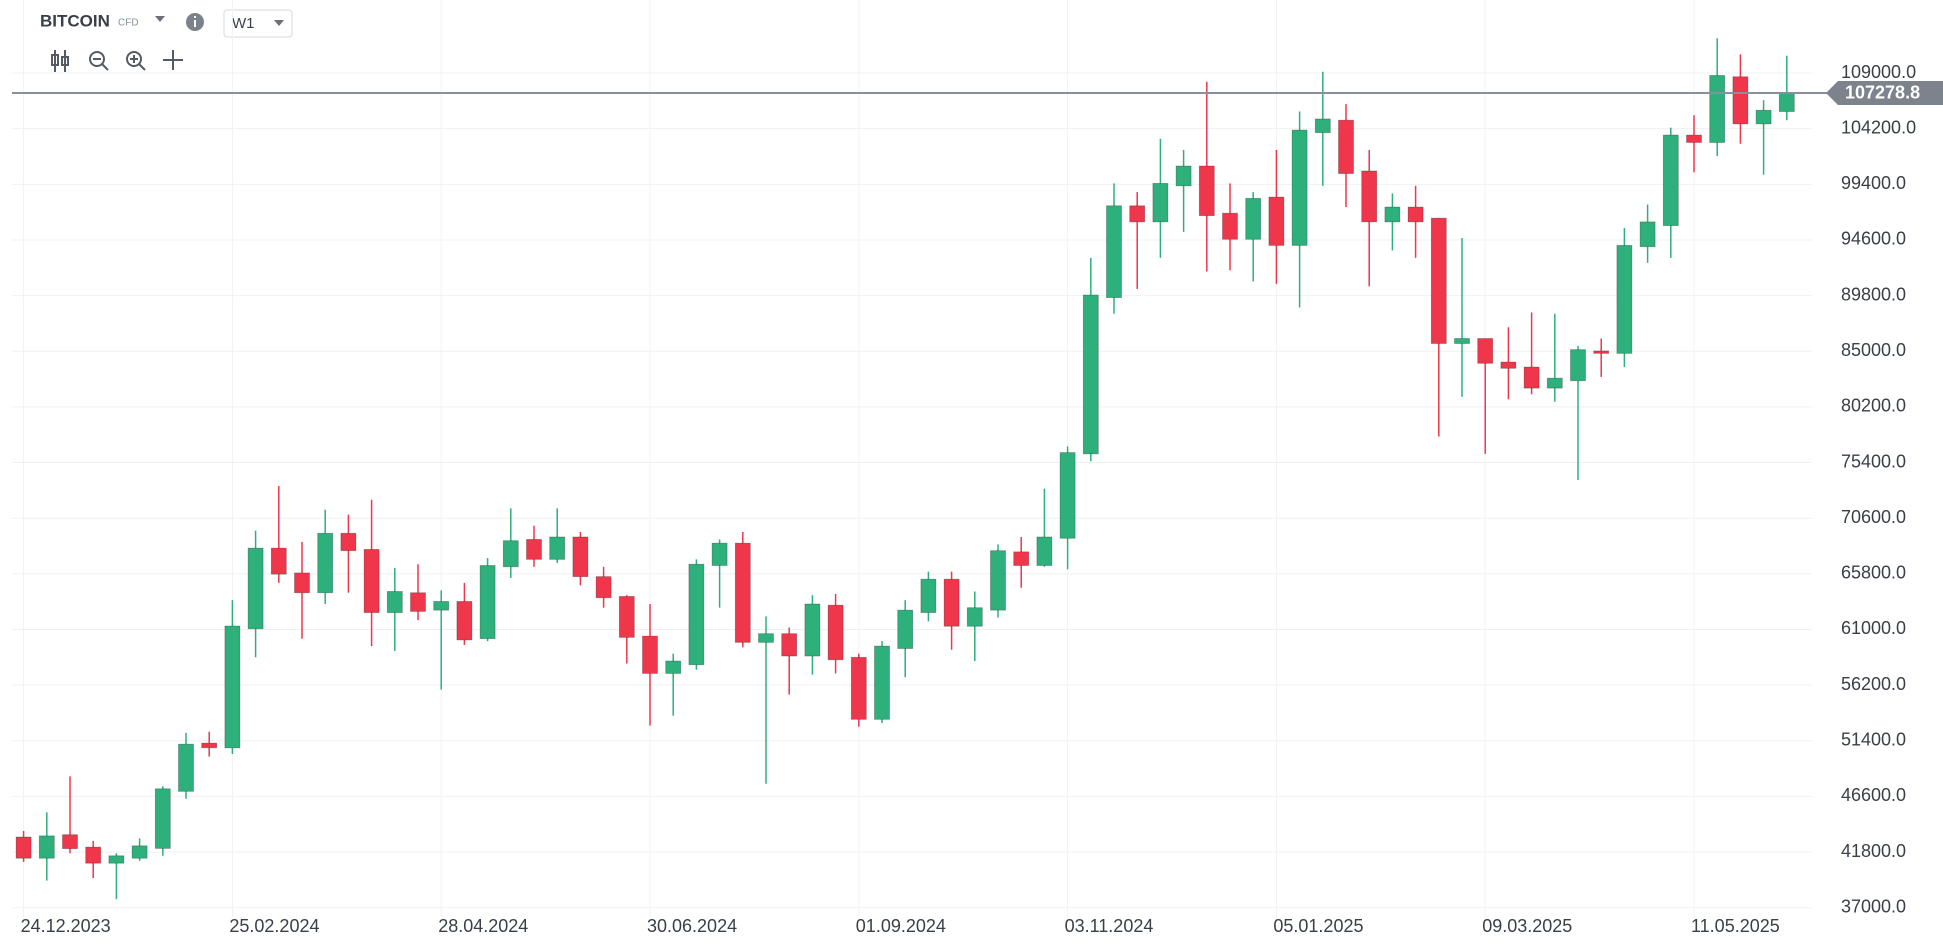 The width and height of the screenshot is (1943, 946). Describe the element at coordinates (1873, 684) in the screenshot. I see `y-tick-label: 56200.0` at that location.